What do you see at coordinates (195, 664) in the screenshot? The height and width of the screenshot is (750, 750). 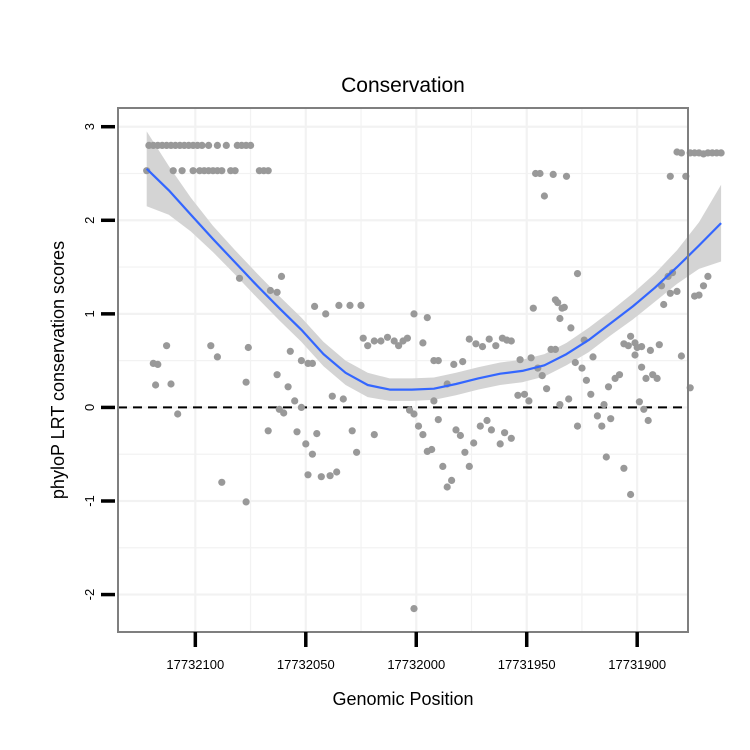 I see `x-tick-label: 17732100` at bounding box center [195, 664].